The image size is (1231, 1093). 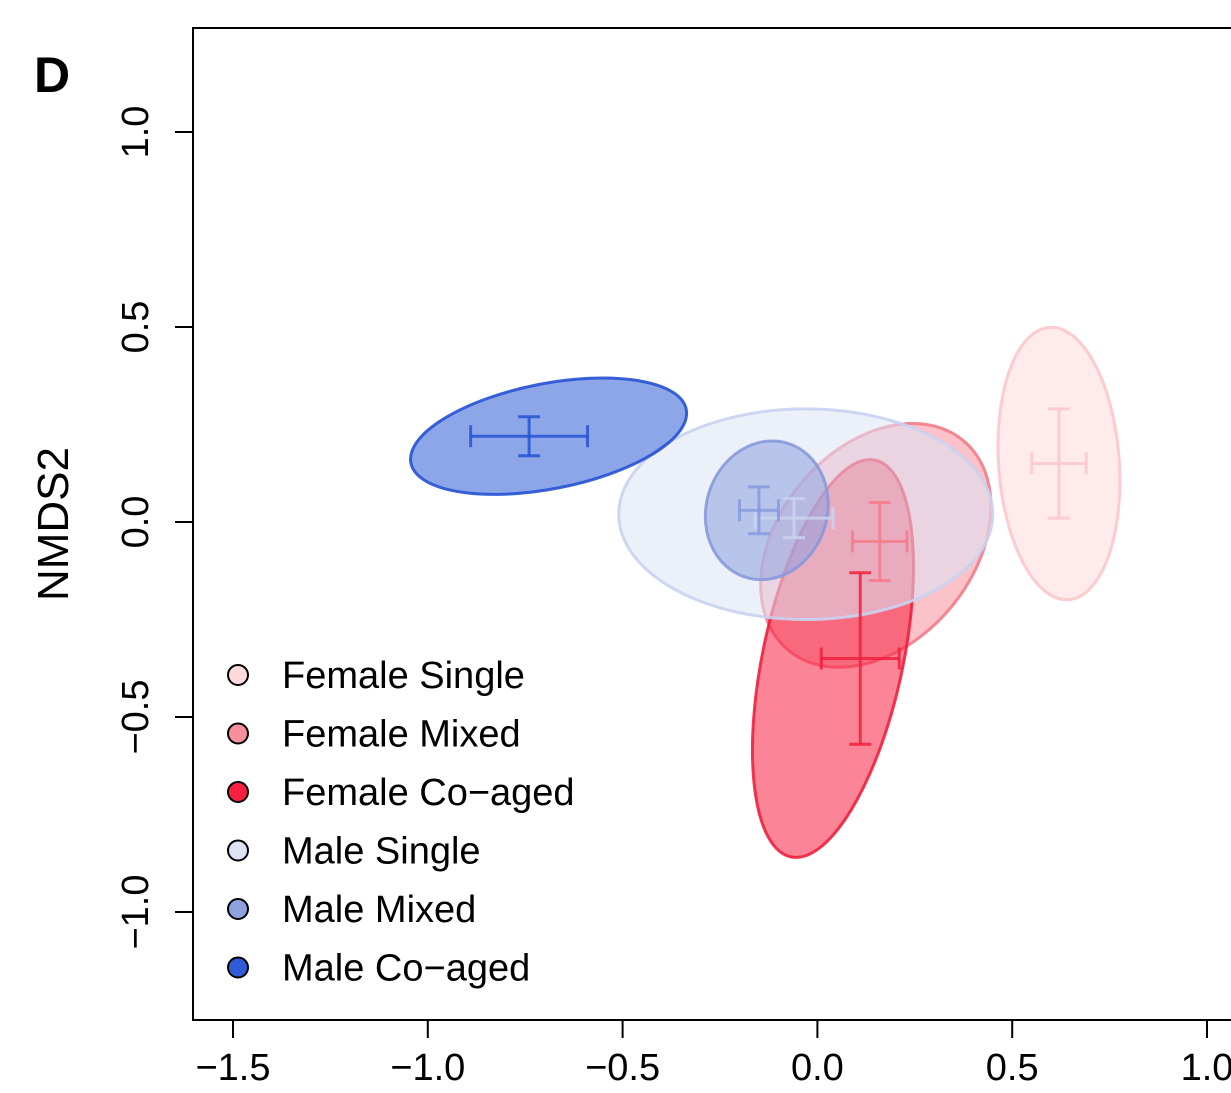 I want to click on legend-item: Male Single, so click(x=354, y=852).